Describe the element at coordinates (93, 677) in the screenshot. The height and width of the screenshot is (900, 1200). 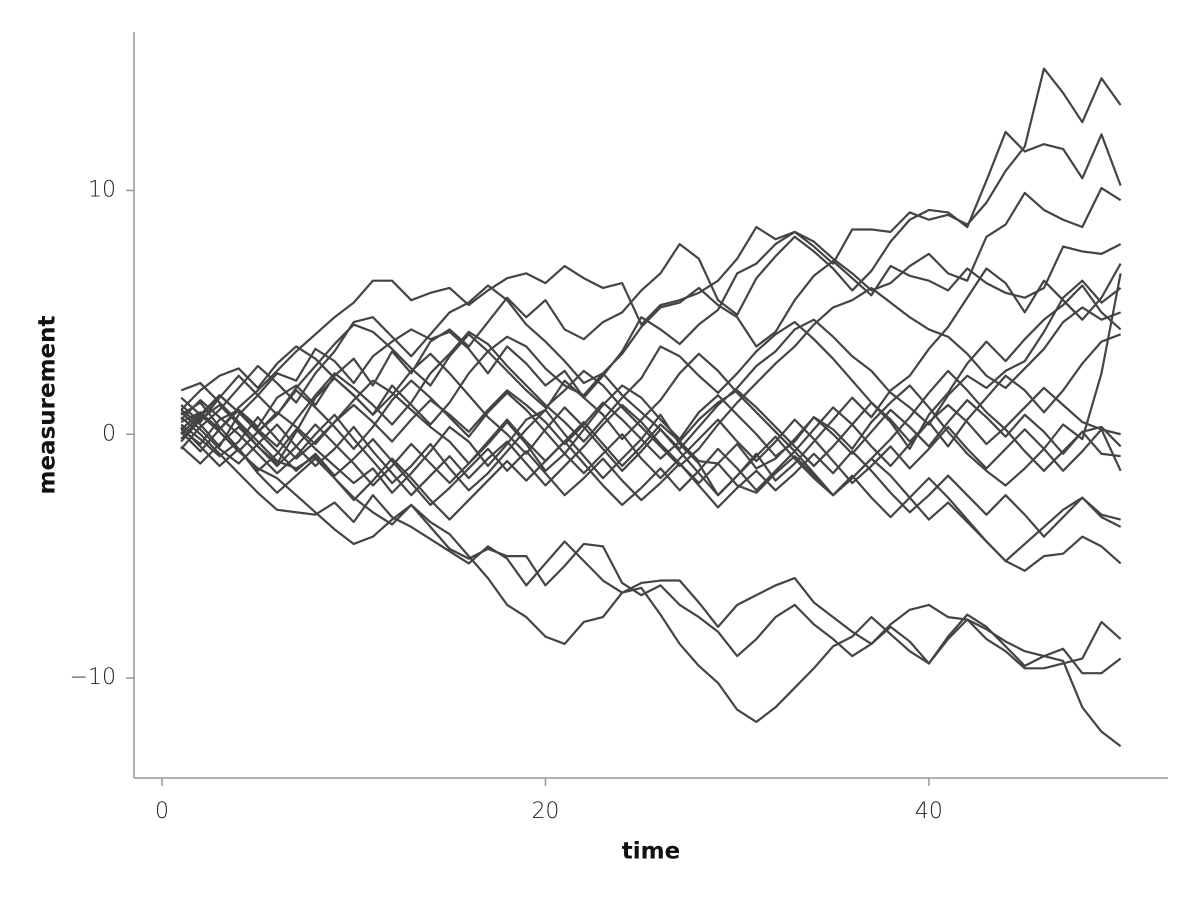
I see `y-tick-label: −10` at that location.